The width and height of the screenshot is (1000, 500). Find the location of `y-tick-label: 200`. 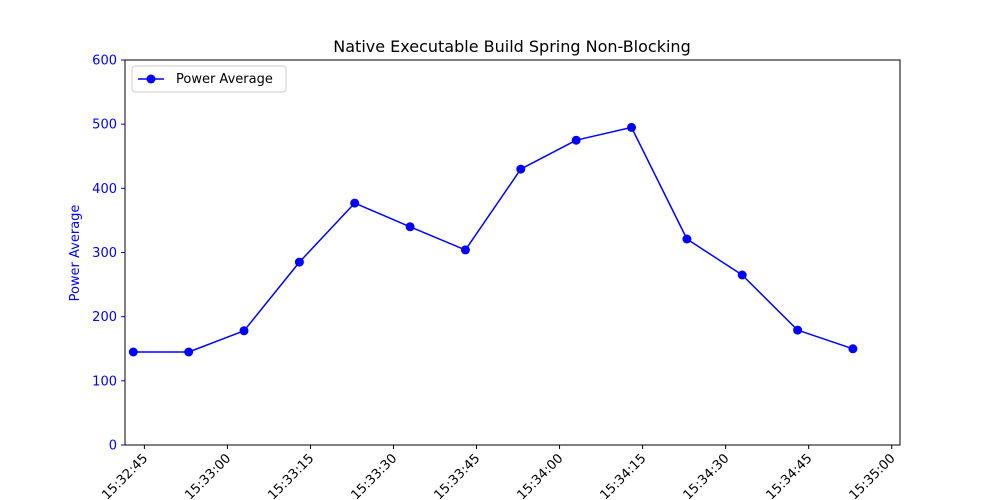

y-tick-label: 200 is located at coordinates (104, 317).